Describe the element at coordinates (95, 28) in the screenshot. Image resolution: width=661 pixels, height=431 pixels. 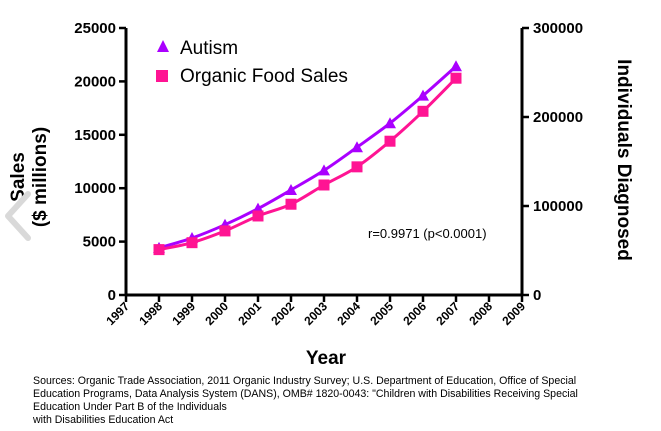
I see `left-tick-label: 25000` at that location.